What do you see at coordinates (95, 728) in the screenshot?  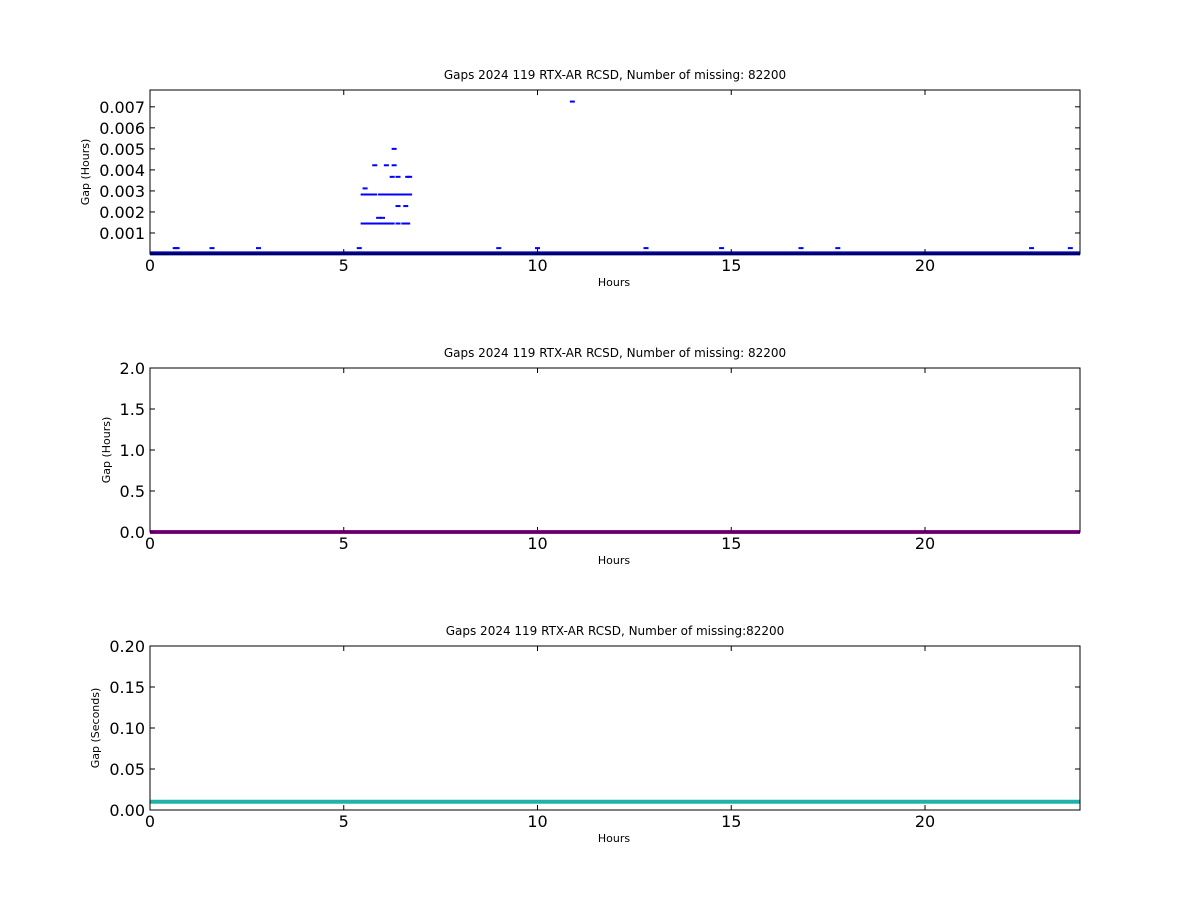 I see `panel-3-y-axis-label: Gap (Seconds)` at bounding box center [95, 728].